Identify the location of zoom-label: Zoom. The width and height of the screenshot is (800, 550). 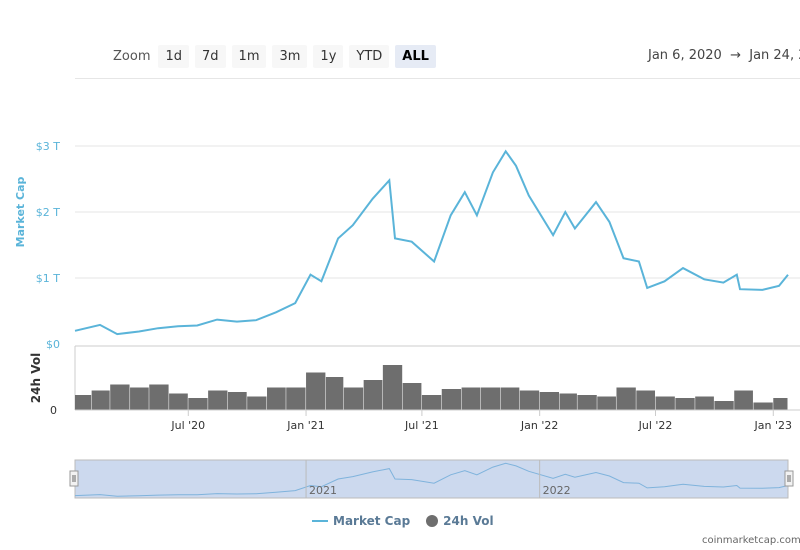
(132, 56).